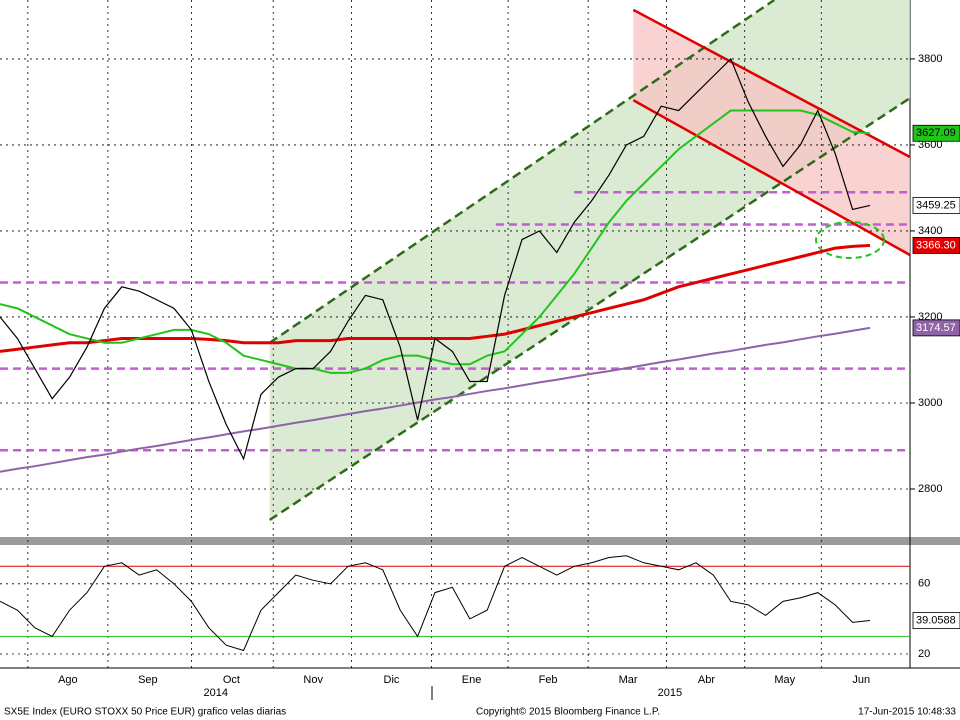 This screenshot has height=720, width=960. Describe the element at coordinates (392, 680) in the screenshot. I see `x-tick-label: Dic` at that location.